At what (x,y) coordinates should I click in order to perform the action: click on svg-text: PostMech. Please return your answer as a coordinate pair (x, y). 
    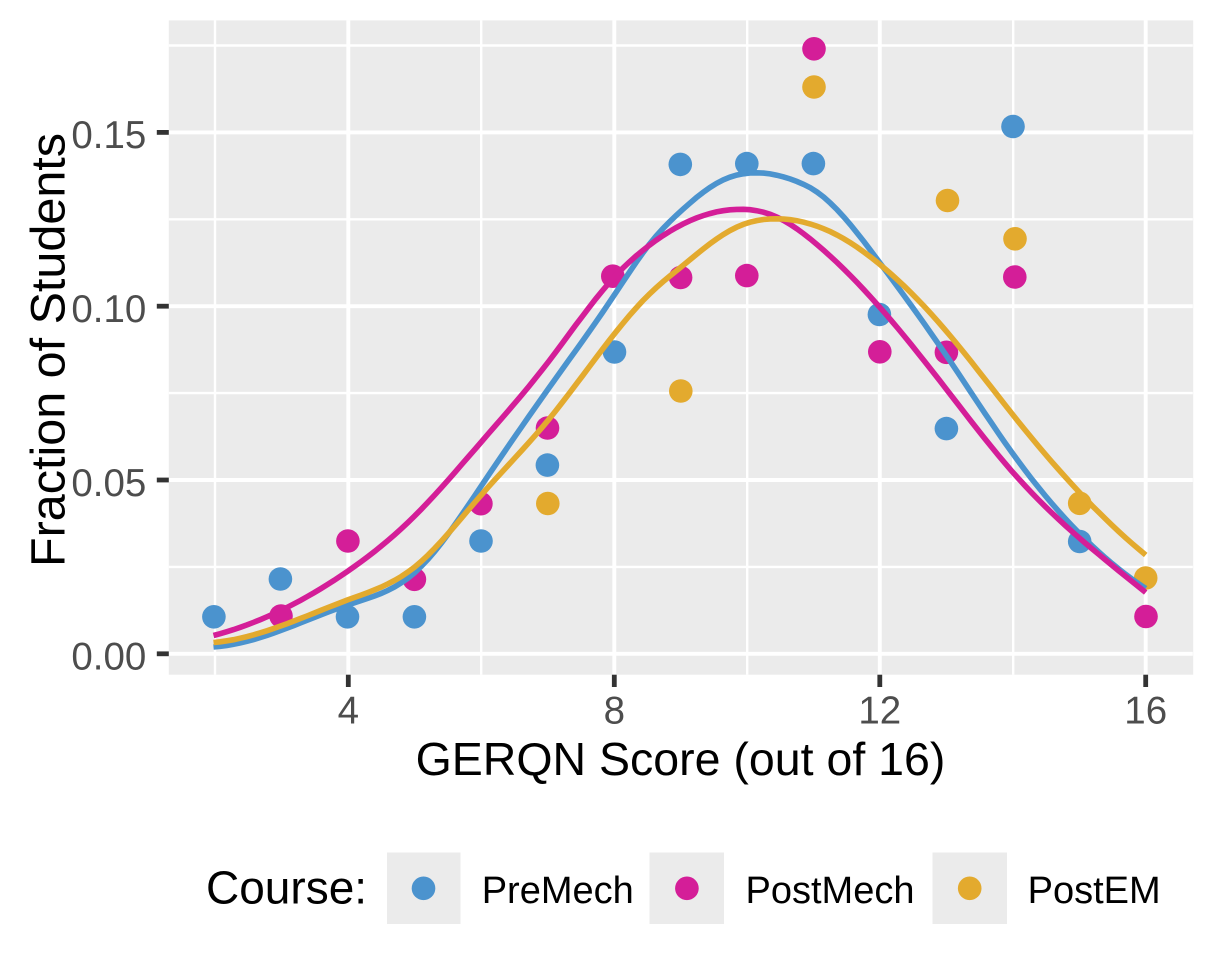
    Looking at the image, I should click on (830, 891).